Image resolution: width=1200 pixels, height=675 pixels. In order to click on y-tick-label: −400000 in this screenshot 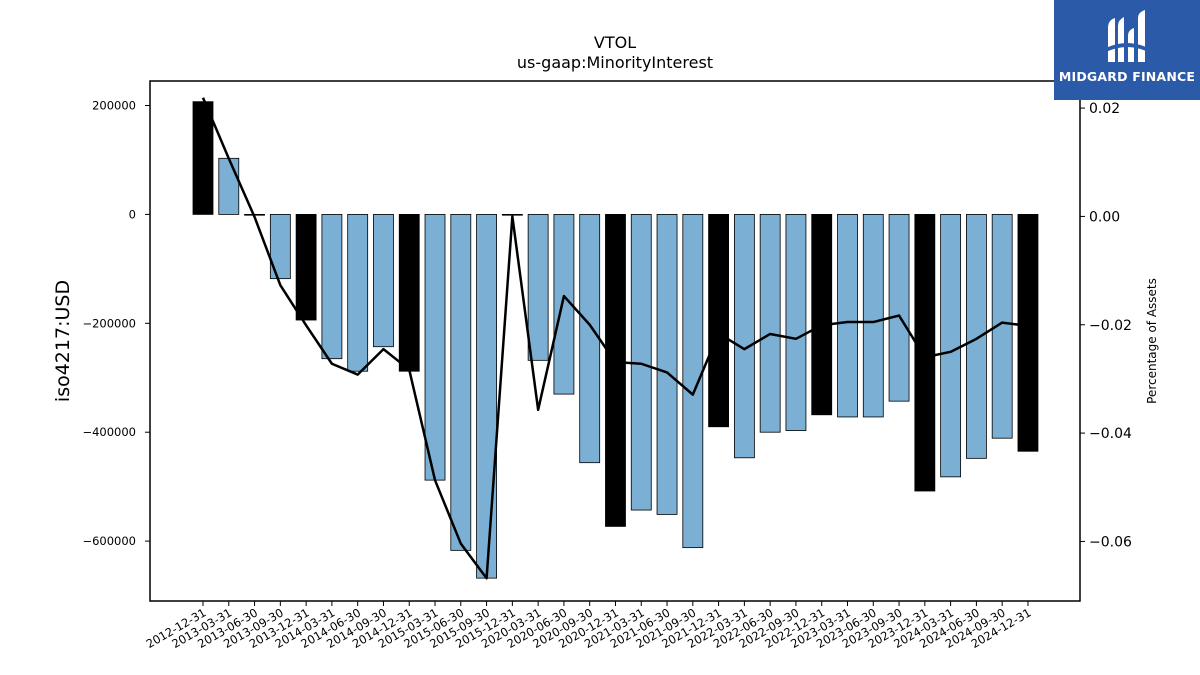, I will do `click(109, 432)`.